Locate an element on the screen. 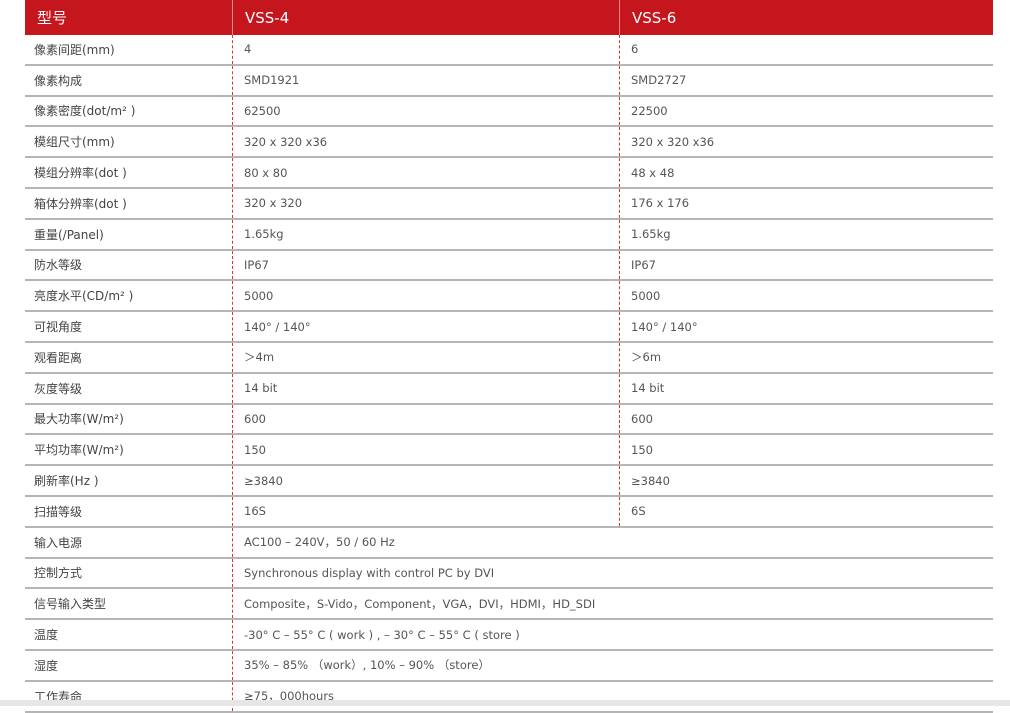 The height and width of the screenshot is (713, 1010). row-label: 模组尺寸(mm) is located at coordinates (74, 142).